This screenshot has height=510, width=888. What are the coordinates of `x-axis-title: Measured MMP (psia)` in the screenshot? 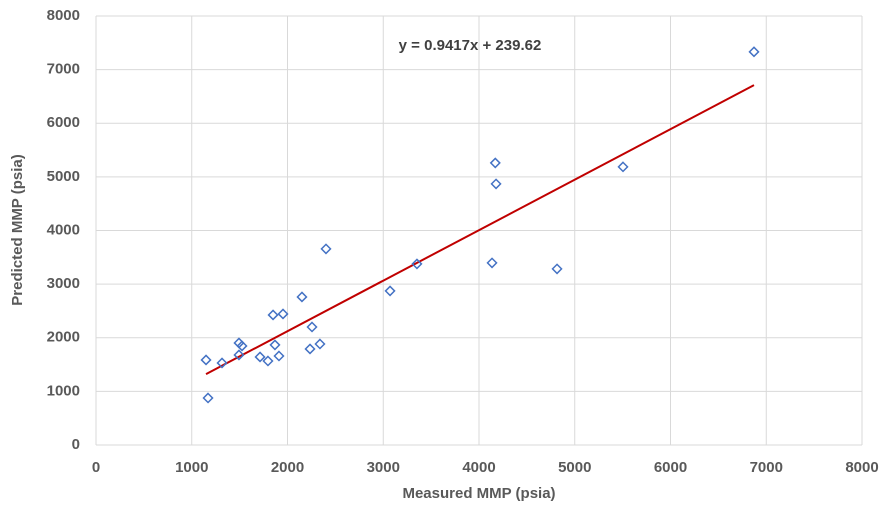 It's located at (478, 493).